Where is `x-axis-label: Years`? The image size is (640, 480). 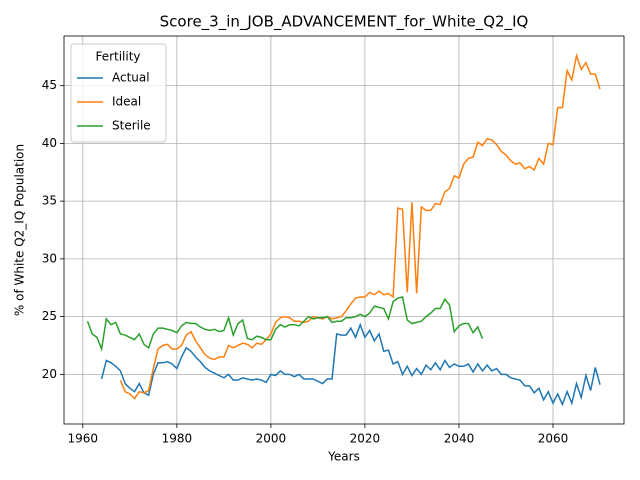 x-axis-label: Years is located at coordinates (343, 457).